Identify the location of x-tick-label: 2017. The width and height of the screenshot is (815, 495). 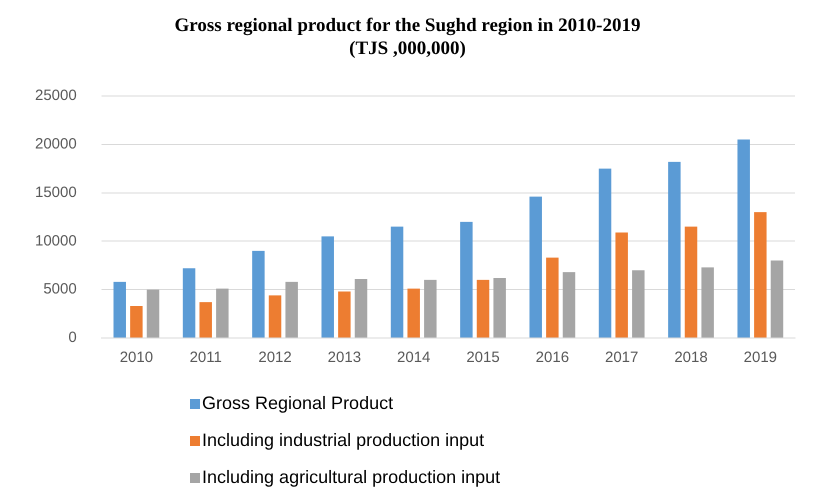
(621, 357).